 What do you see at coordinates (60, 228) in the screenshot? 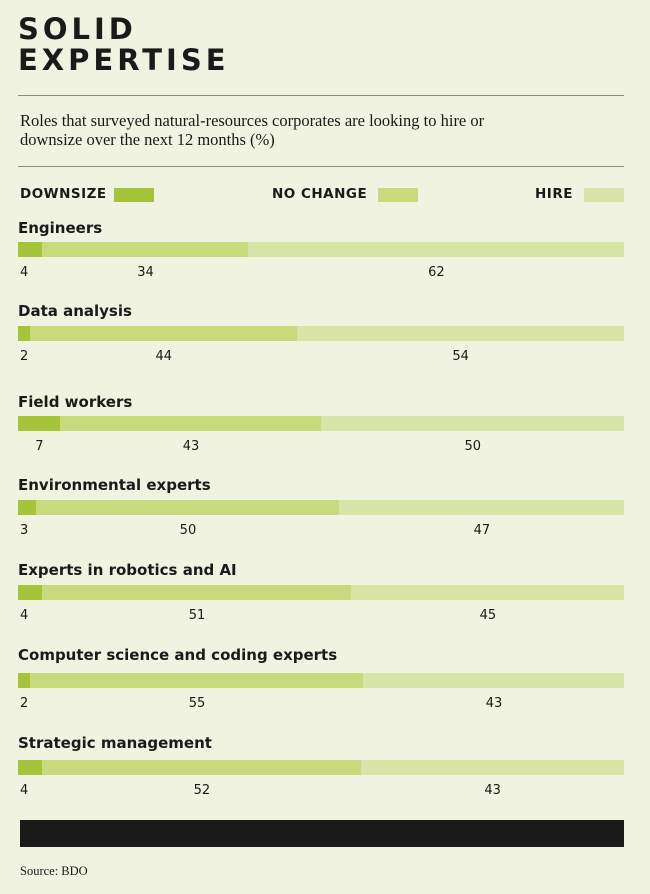
I see `category-label: Engineers` at bounding box center [60, 228].